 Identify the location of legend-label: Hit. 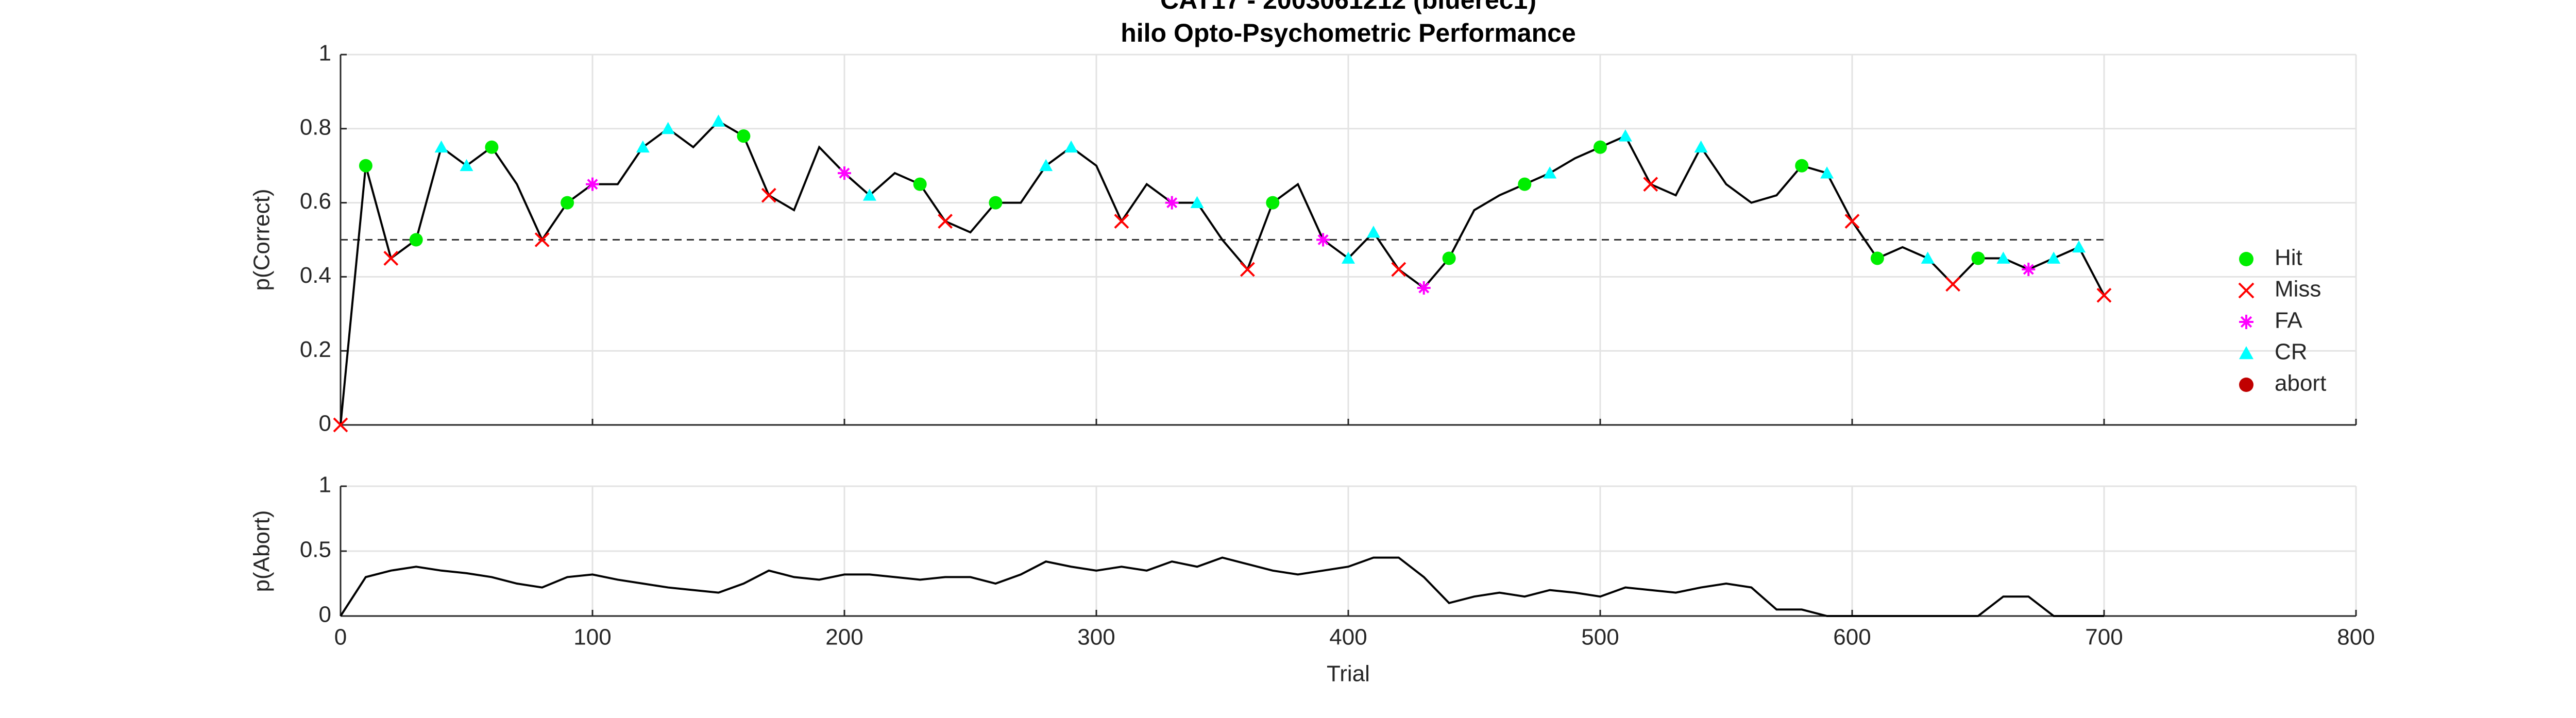
(2289, 257).